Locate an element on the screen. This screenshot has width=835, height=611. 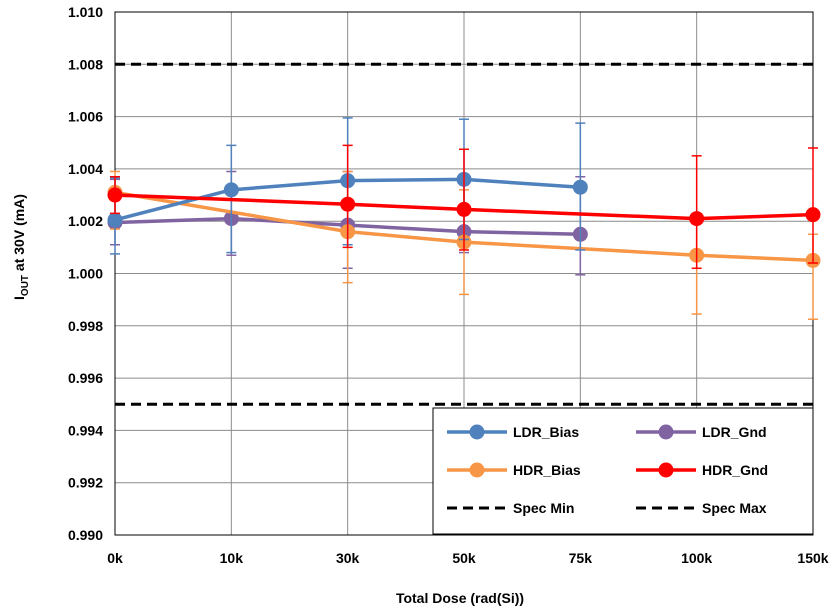
y-tick-label: 0.996 is located at coordinates (85, 378).